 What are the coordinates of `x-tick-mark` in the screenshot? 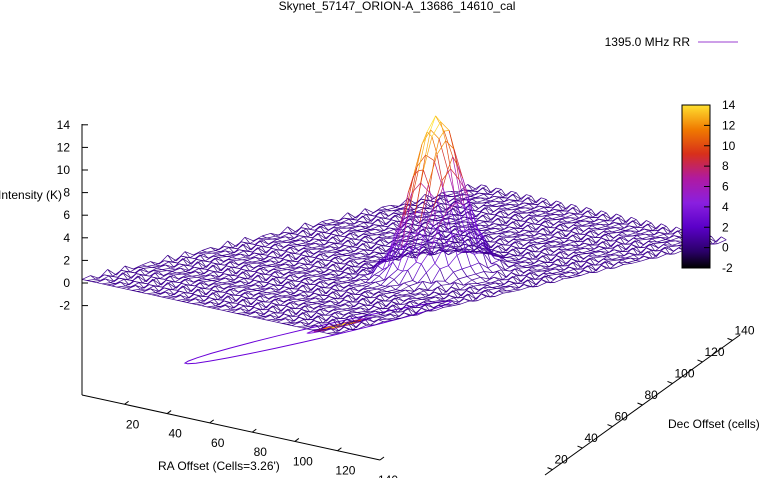 It's located at (126, 402).